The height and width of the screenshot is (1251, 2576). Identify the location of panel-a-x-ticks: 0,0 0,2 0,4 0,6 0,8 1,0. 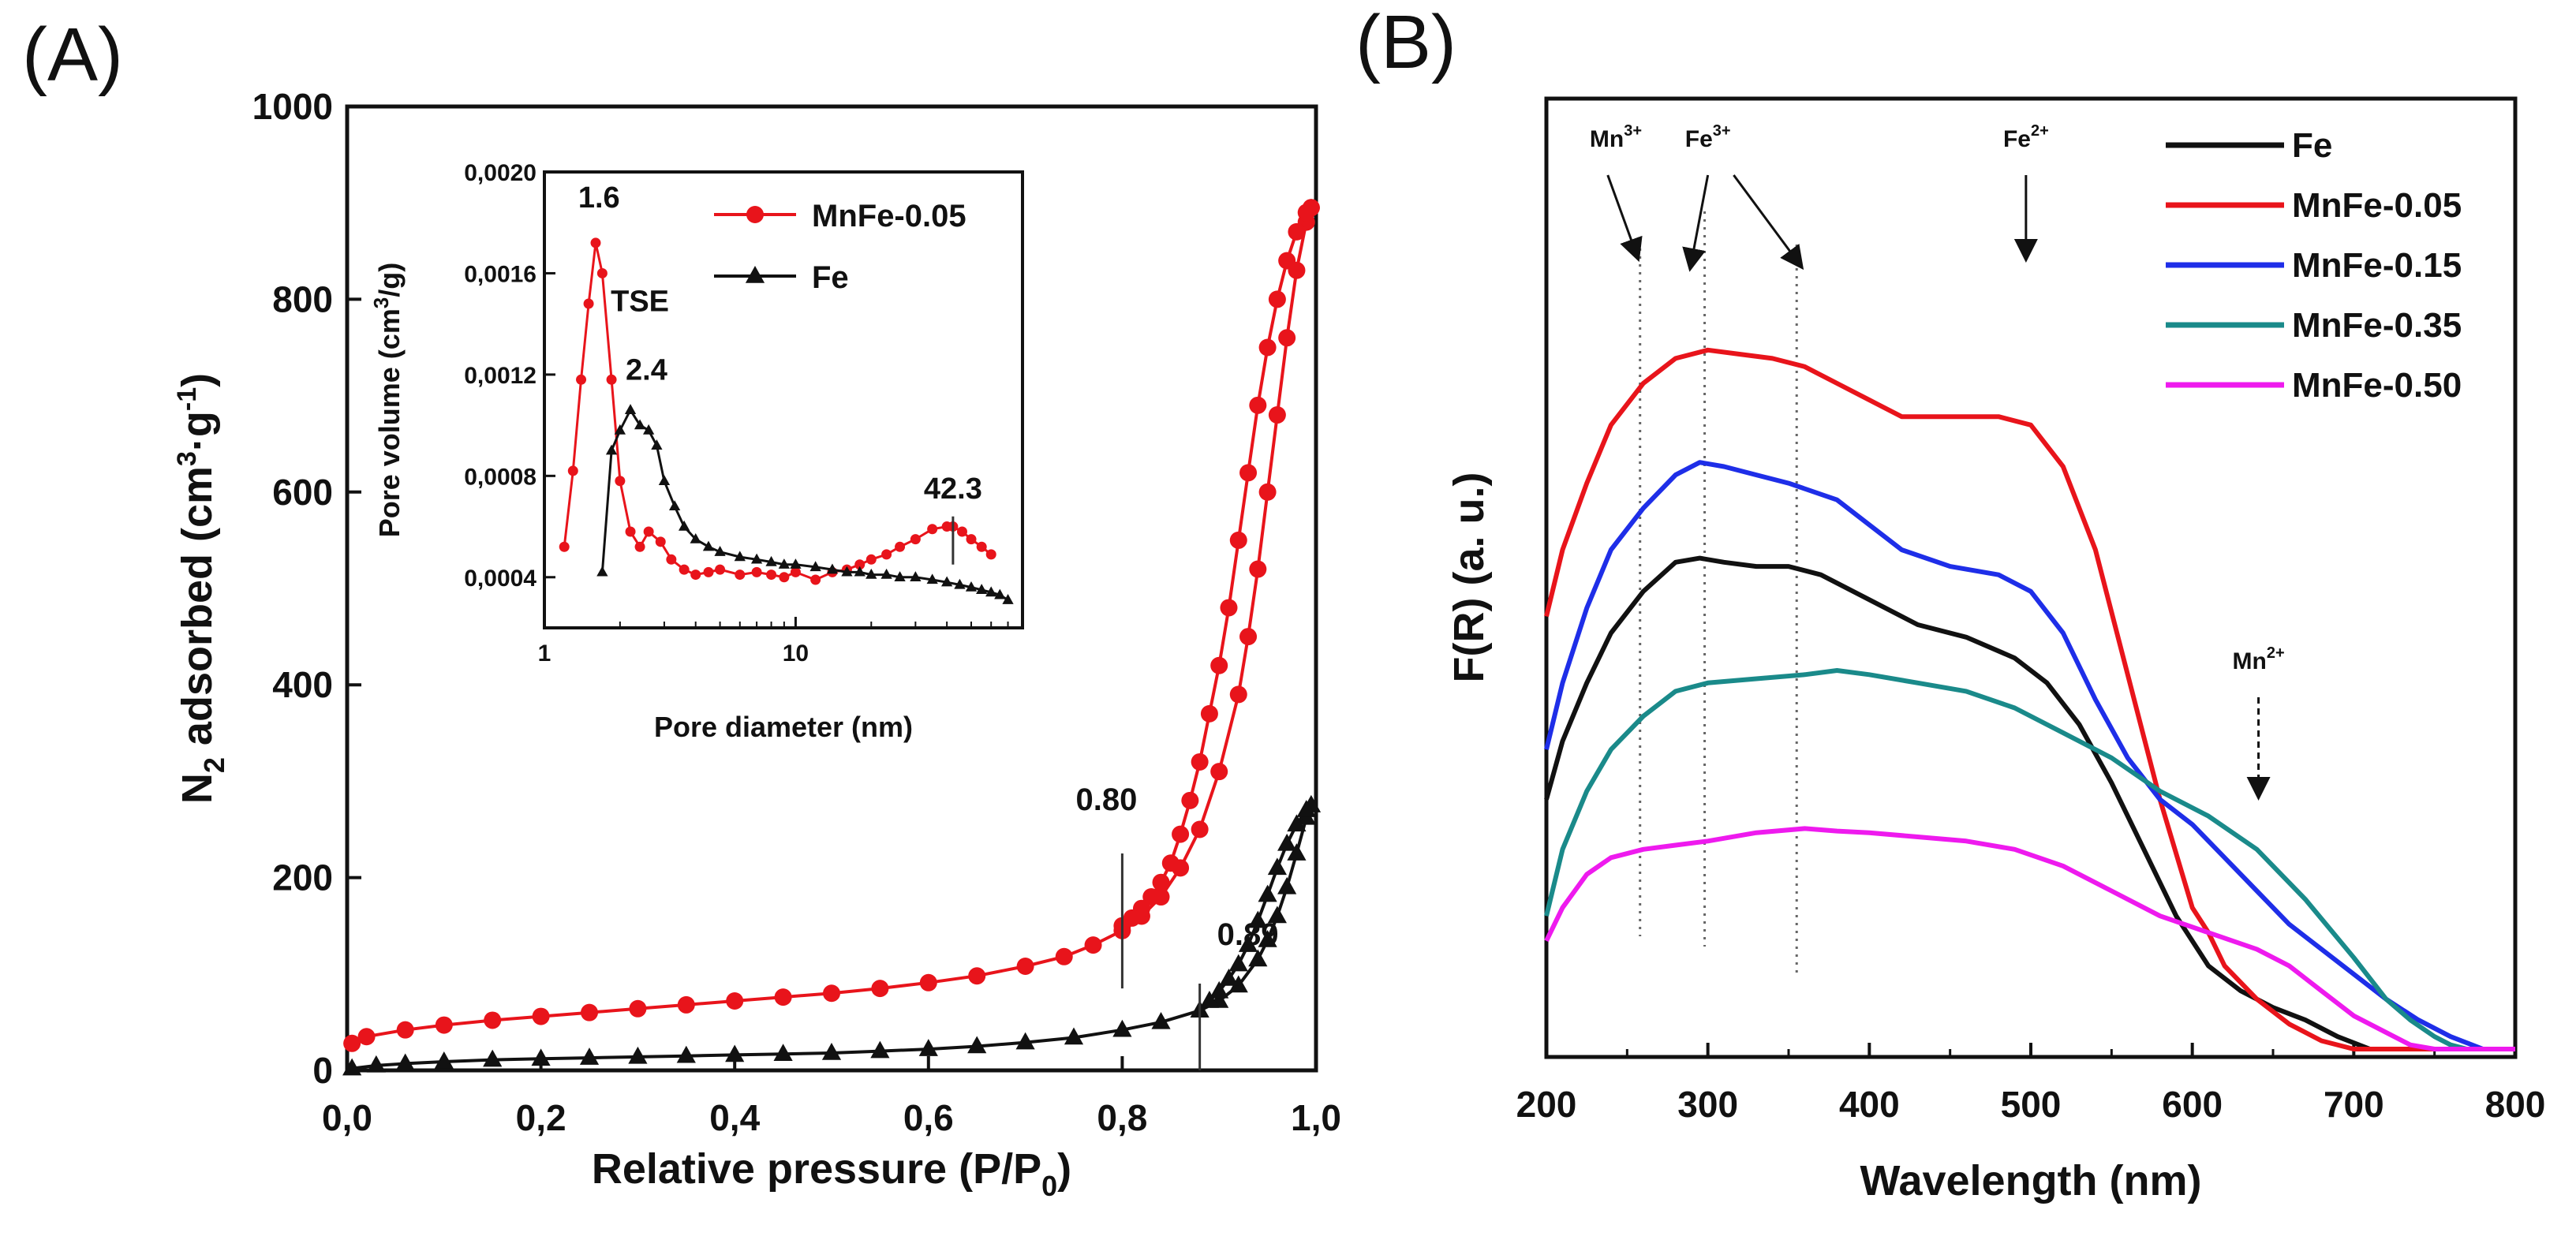
(831, 1097).